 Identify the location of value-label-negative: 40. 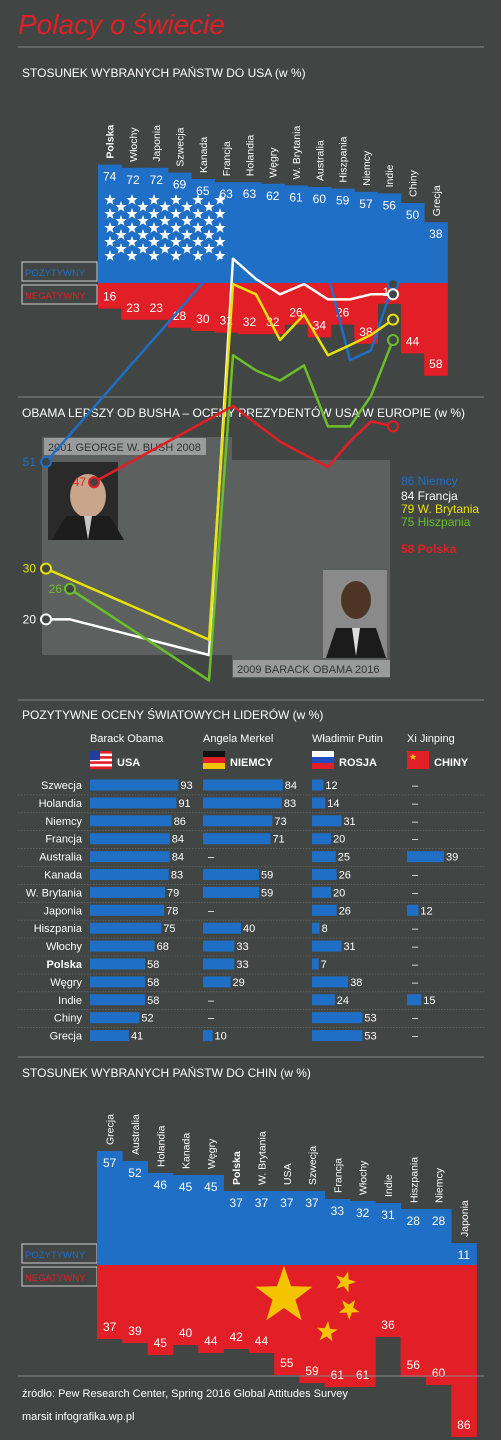
(186, 1333).